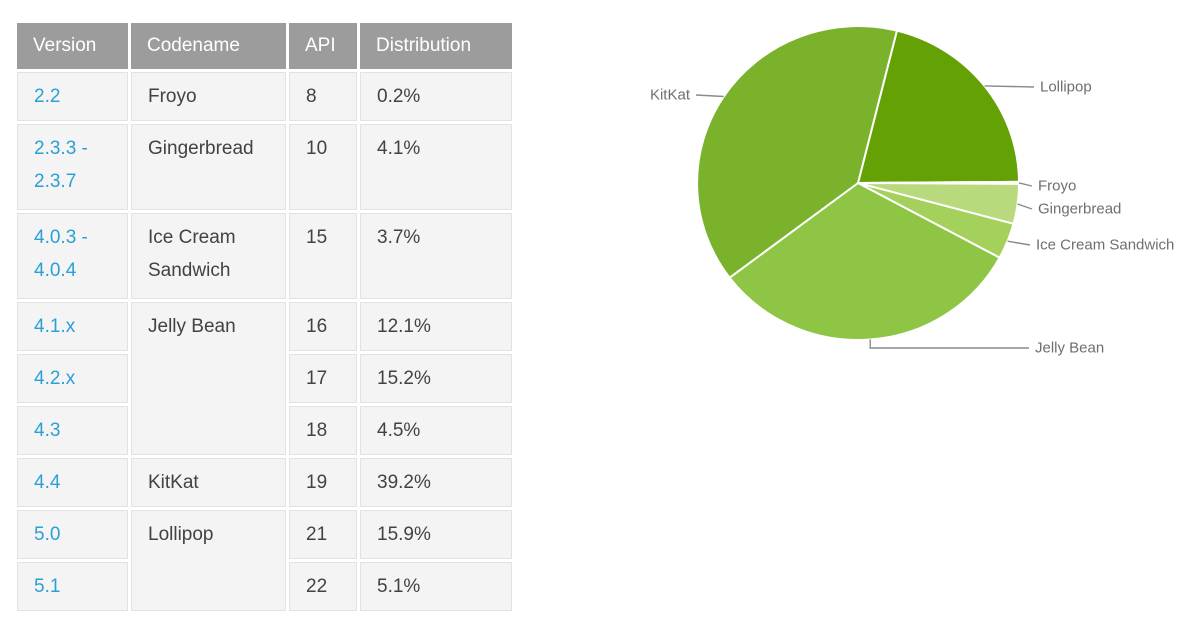  Describe the element at coordinates (323, 46) in the screenshot. I see `col-header-api: API` at that location.